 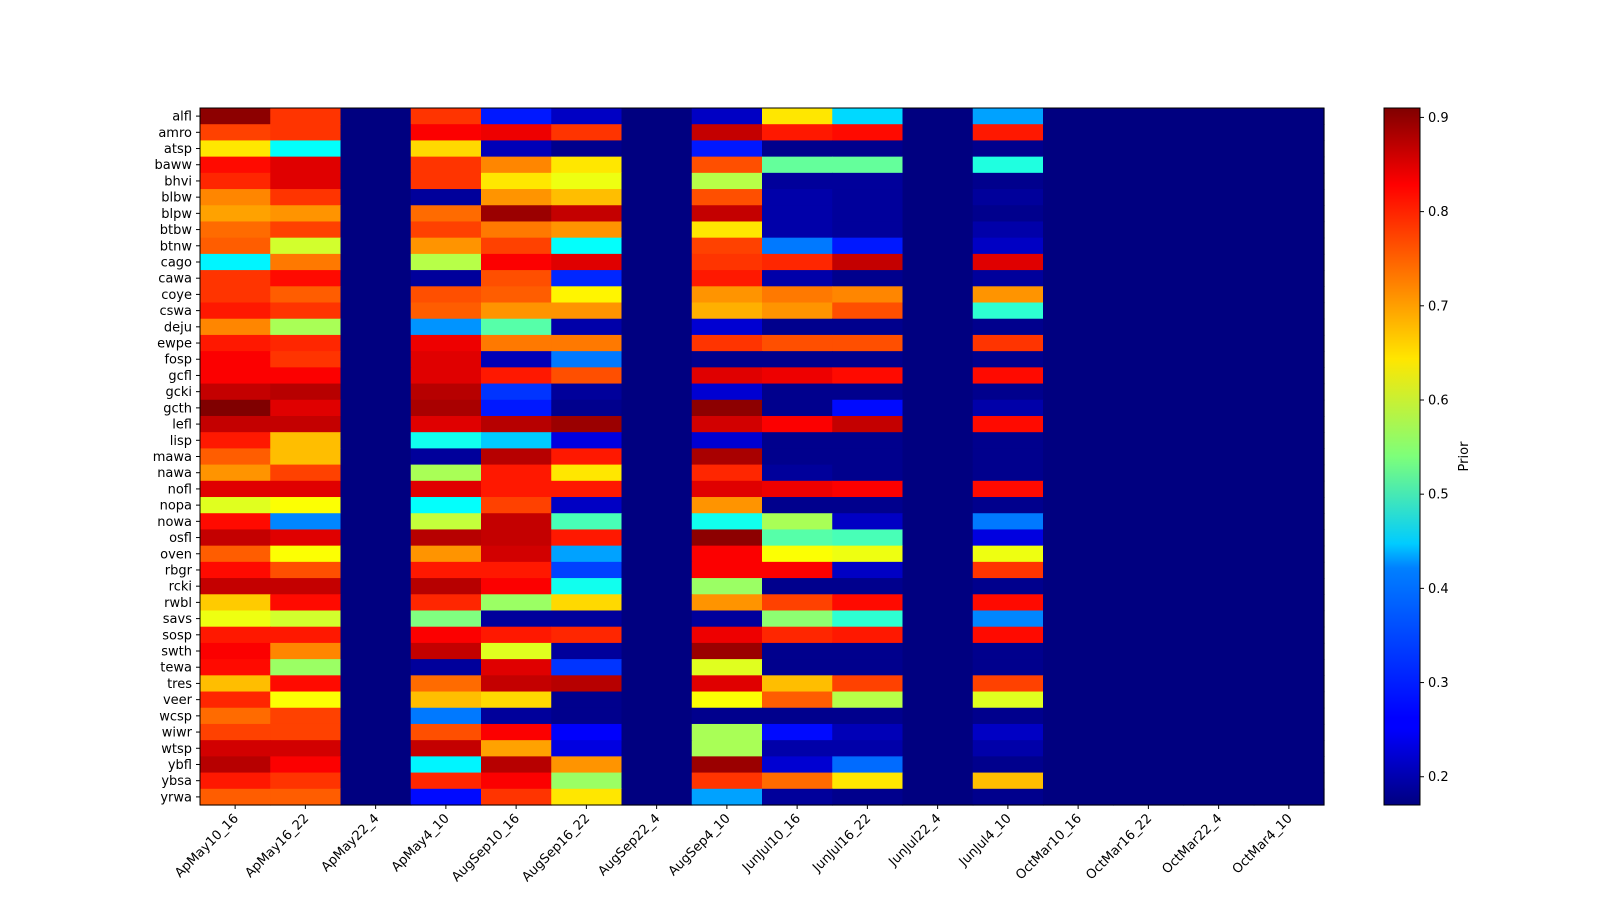 What do you see at coordinates (176, 295) in the screenshot?
I see `y-tick-label: coye` at bounding box center [176, 295].